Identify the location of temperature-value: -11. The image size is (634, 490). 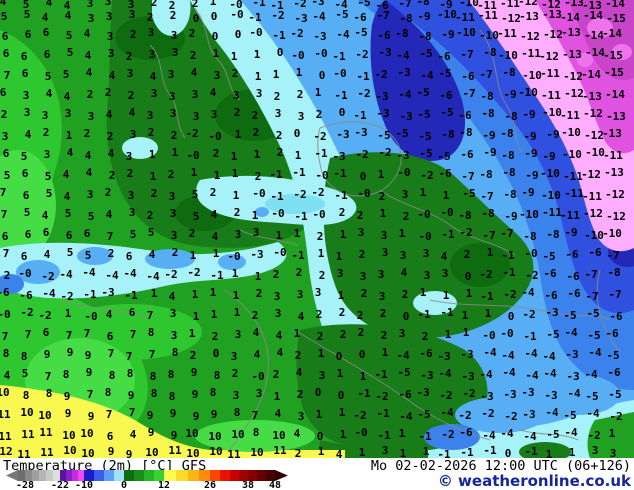
(570, 115).